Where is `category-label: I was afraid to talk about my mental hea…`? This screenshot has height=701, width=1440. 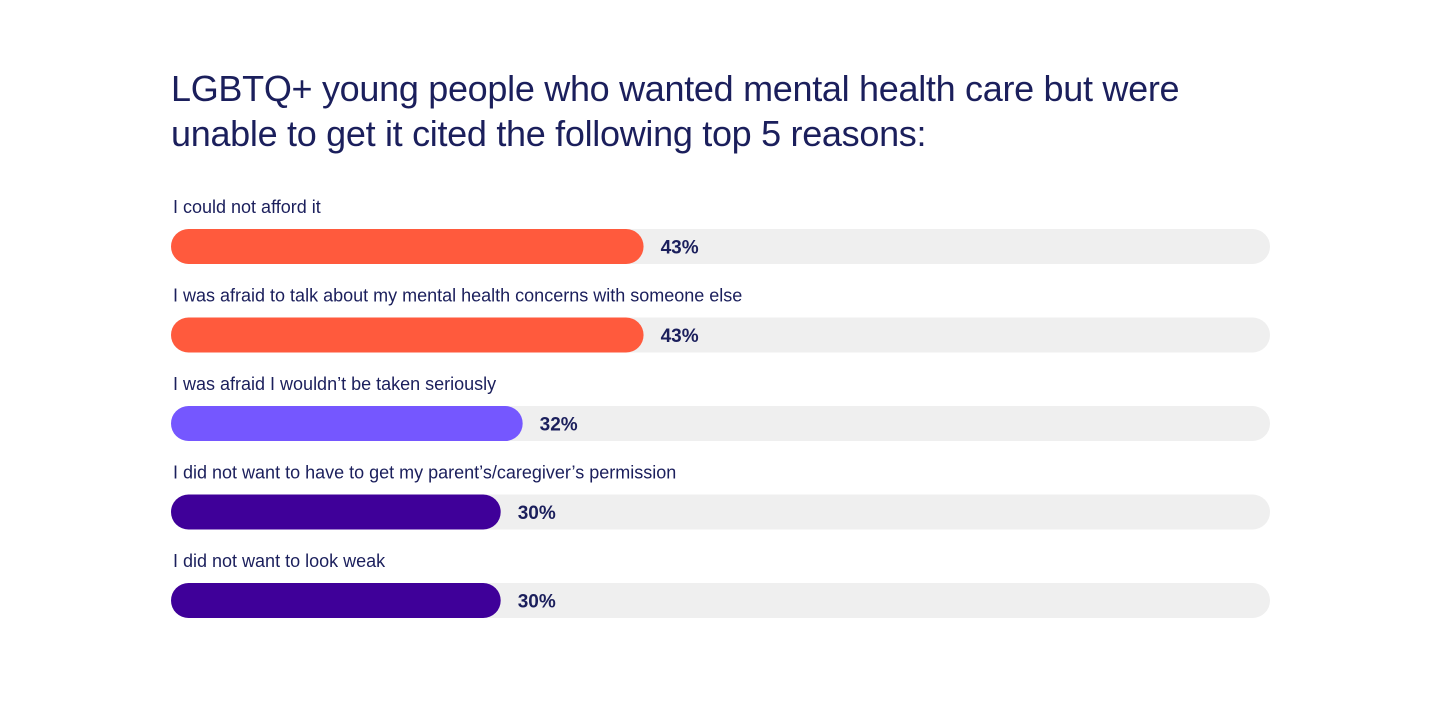
category-label: I was afraid to talk about my mental hea… is located at coordinates (457, 296).